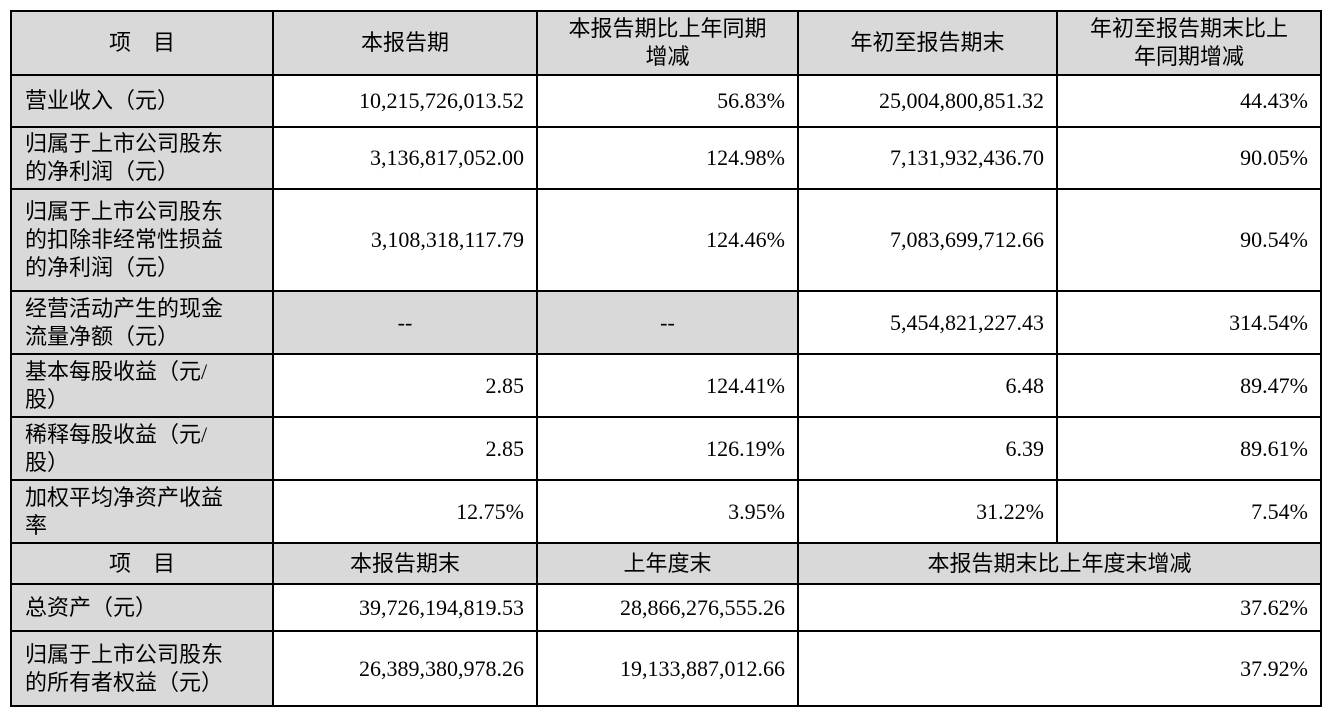  Describe the element at coordinates (142, 449) in the screenshot. I see `row-label: 稀释每股收益（元/ 股）` at that location.